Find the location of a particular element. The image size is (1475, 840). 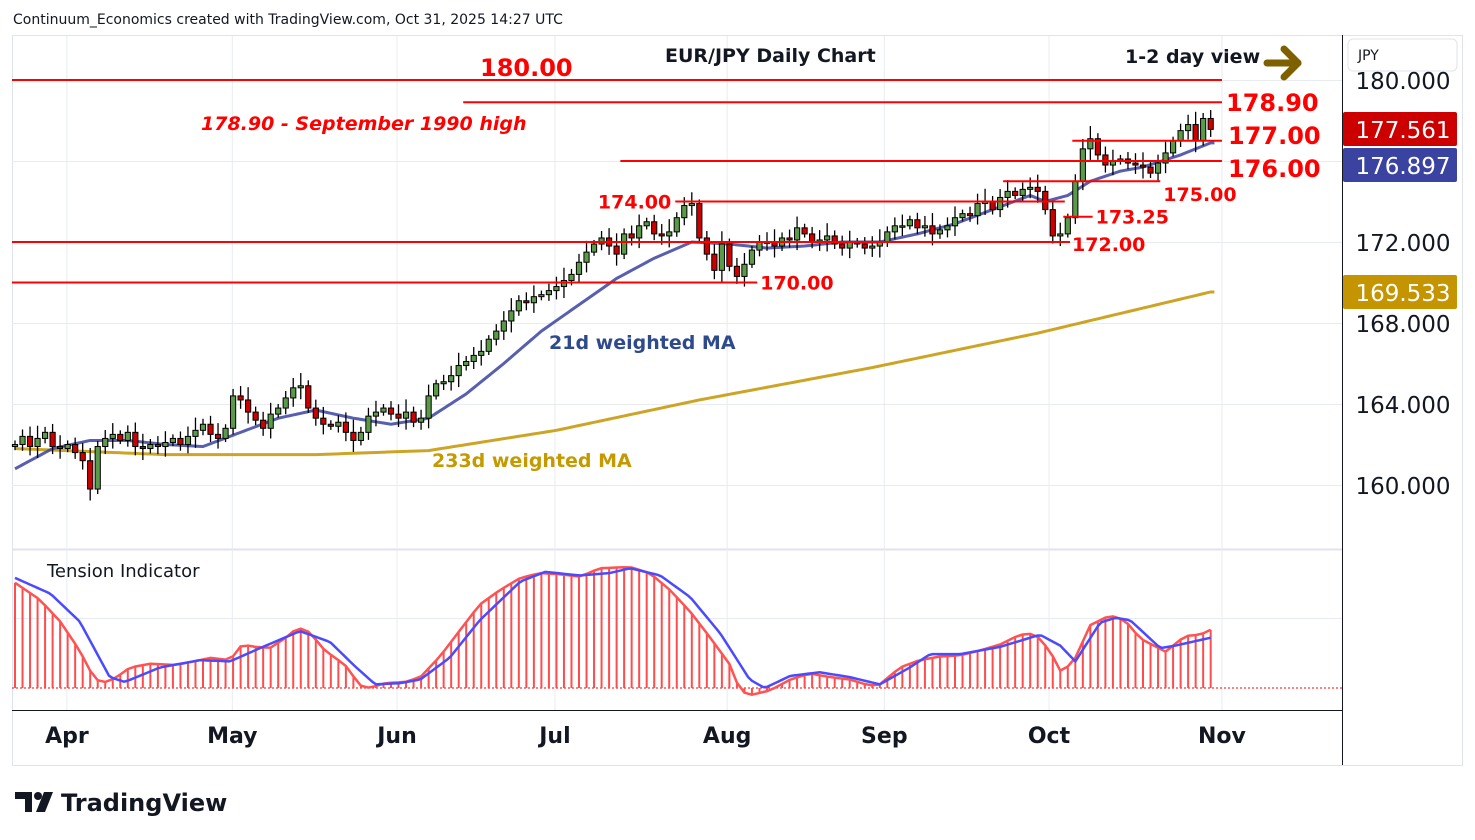

chart-title: EUR/JPY Daily Chart is located at coordinates (770, 56).